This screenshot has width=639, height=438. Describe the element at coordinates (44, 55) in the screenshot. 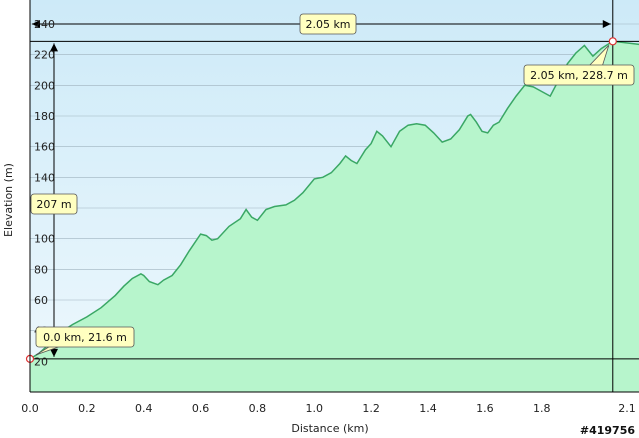

I see `y-tick-label-9: 220` at that location.